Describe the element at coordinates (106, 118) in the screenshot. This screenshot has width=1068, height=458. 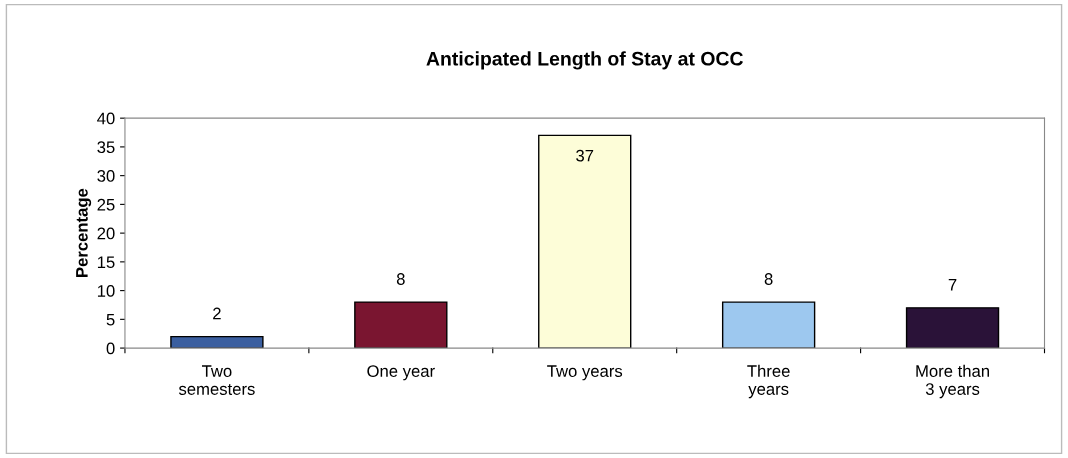
I see `y-tick-label: 40` at that location.